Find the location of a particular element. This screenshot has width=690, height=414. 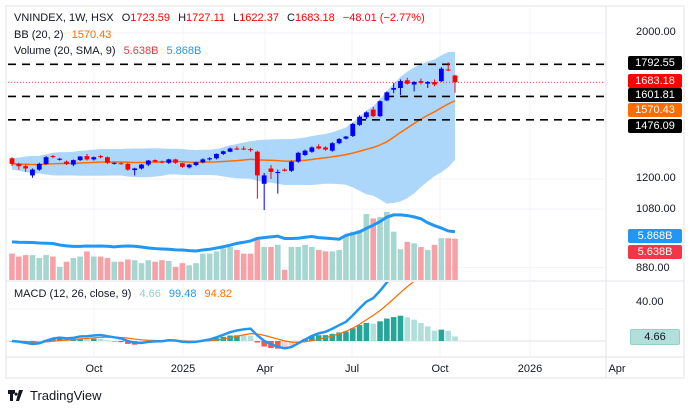

time-label: Apr is located at coordinates (265, 369).